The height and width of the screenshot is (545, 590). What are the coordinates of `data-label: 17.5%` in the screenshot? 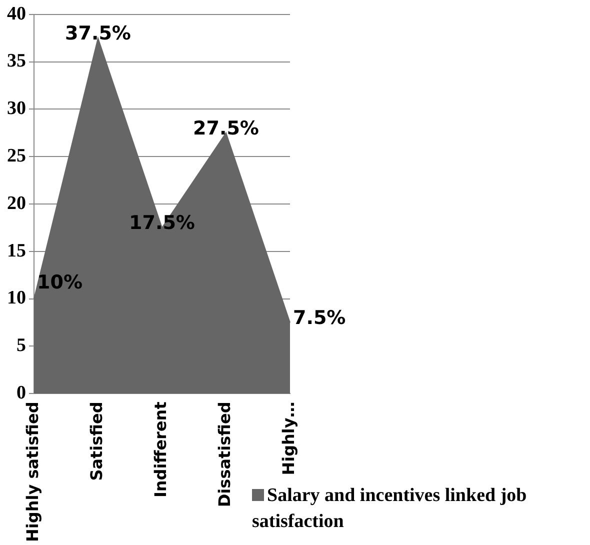 It's located at (162, 223).